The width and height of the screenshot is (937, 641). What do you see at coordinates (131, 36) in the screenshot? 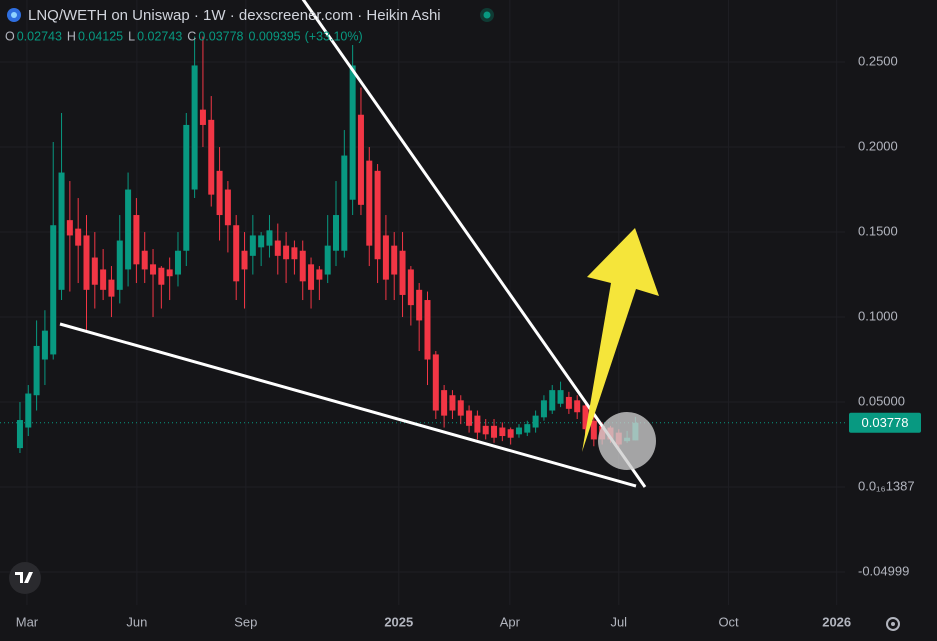
I see `ohlc-key: L` at bounding box center [131, 36].